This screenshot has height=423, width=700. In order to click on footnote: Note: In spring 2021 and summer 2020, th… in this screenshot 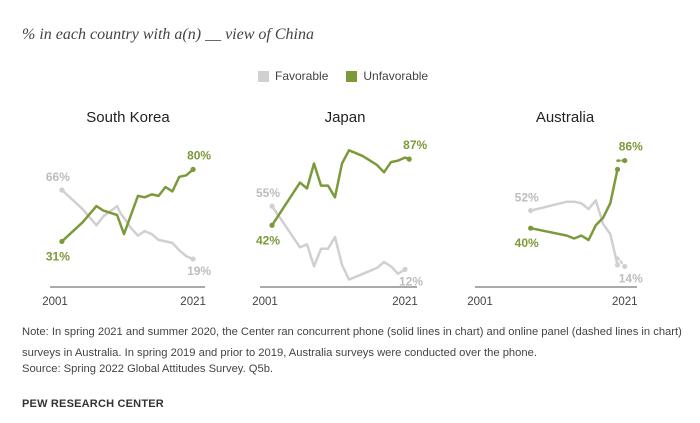, I will do `click(352, 342)`.